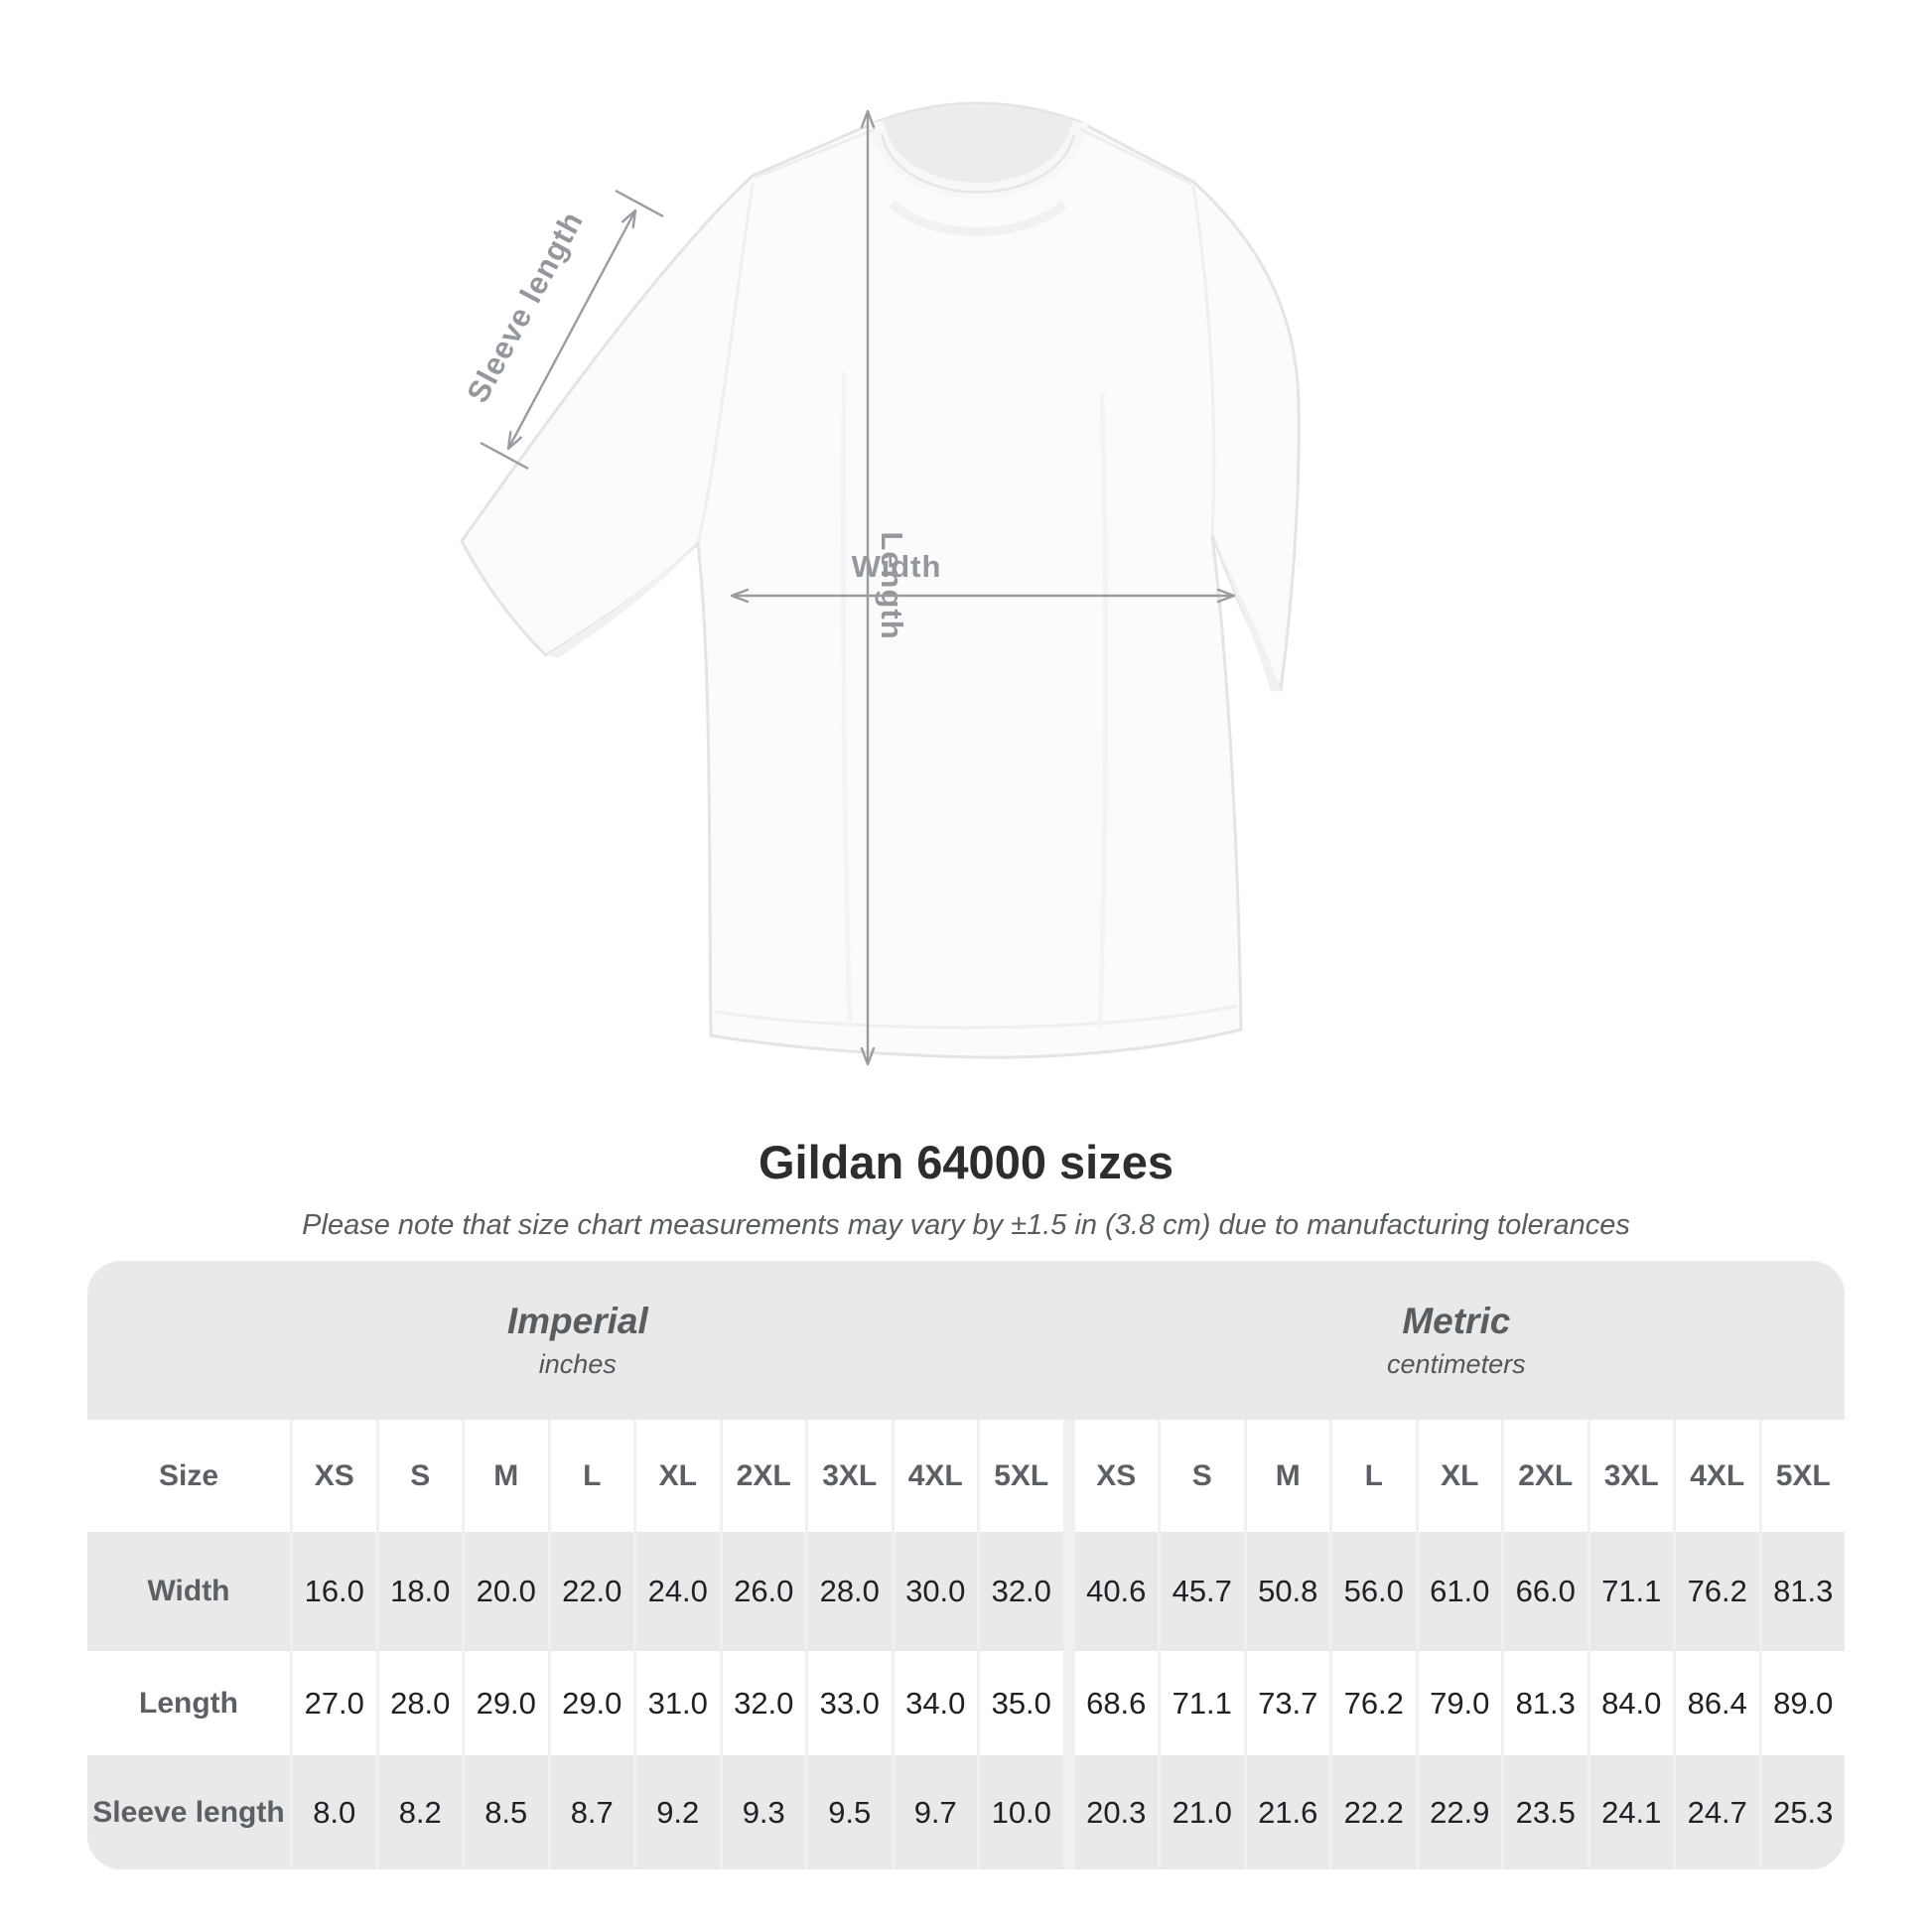 Image resolution: width=1932 pixels, height=1932 pixels. I want to click on value-cell-length-imperial-xs: 27.0, so click(334, 1703).